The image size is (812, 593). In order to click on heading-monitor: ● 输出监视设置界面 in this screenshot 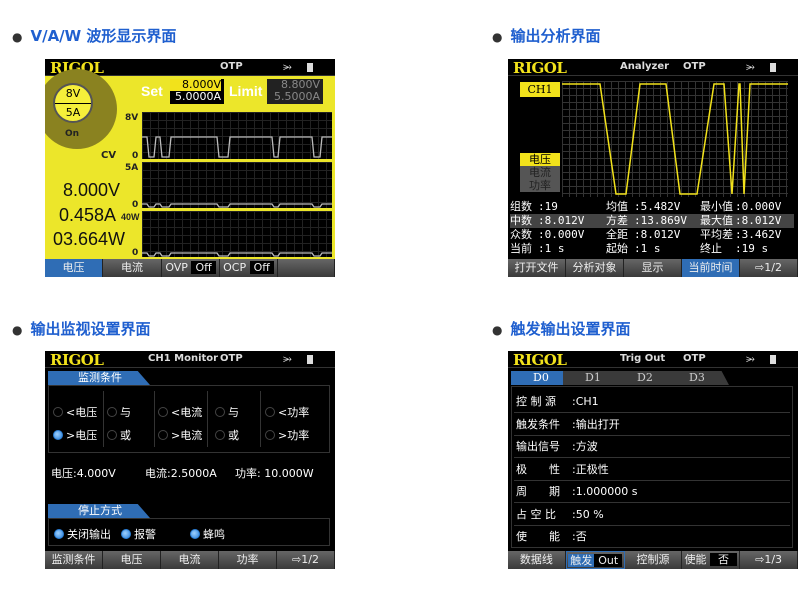, I will do `click(81, 329)`.